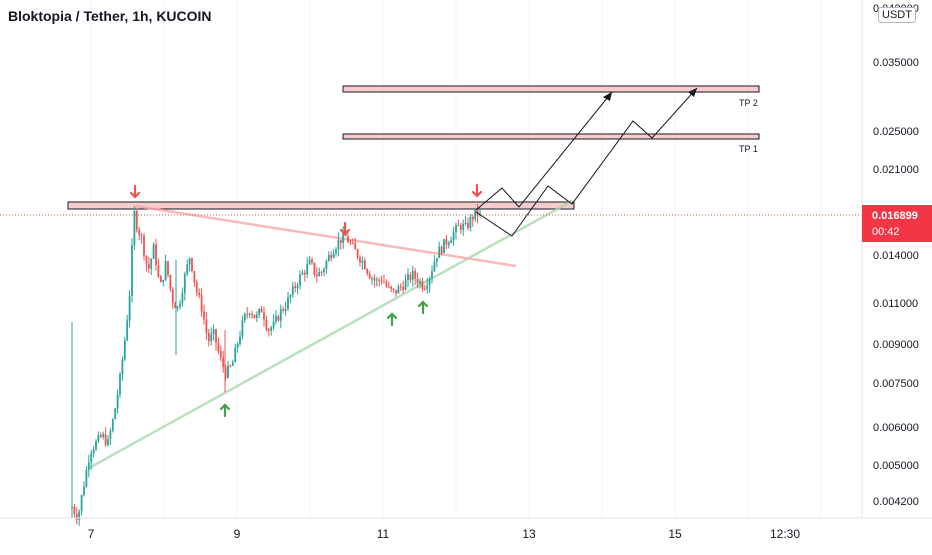  I want to click on price-tick-label: 0.025000, so click(896, 132).